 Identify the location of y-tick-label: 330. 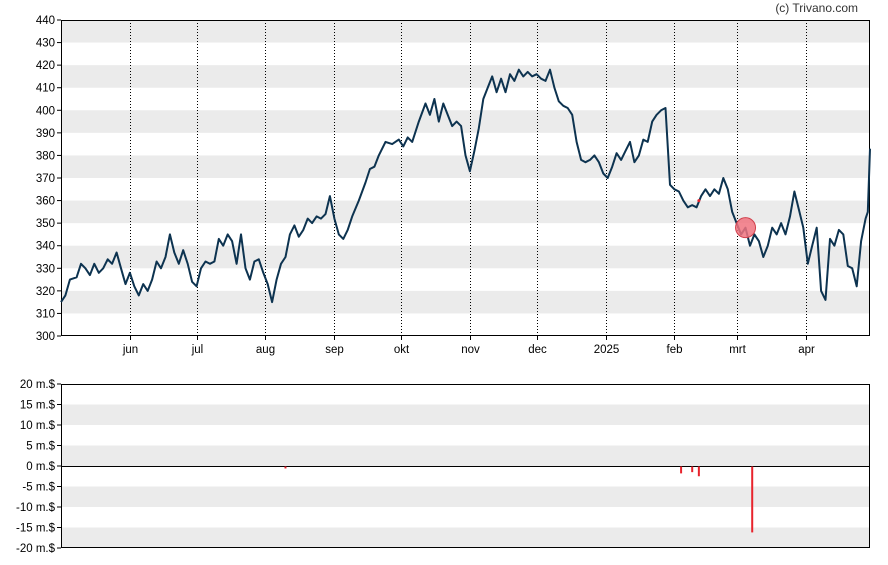
(45, 269).